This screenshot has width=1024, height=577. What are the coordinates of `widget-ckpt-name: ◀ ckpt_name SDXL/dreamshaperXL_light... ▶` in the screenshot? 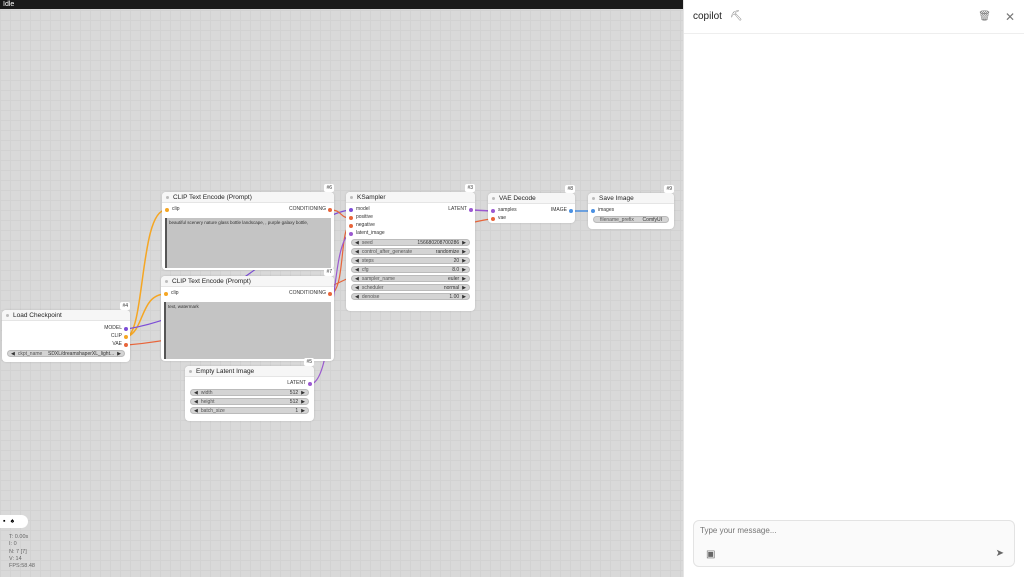 It's located at (66, 353).